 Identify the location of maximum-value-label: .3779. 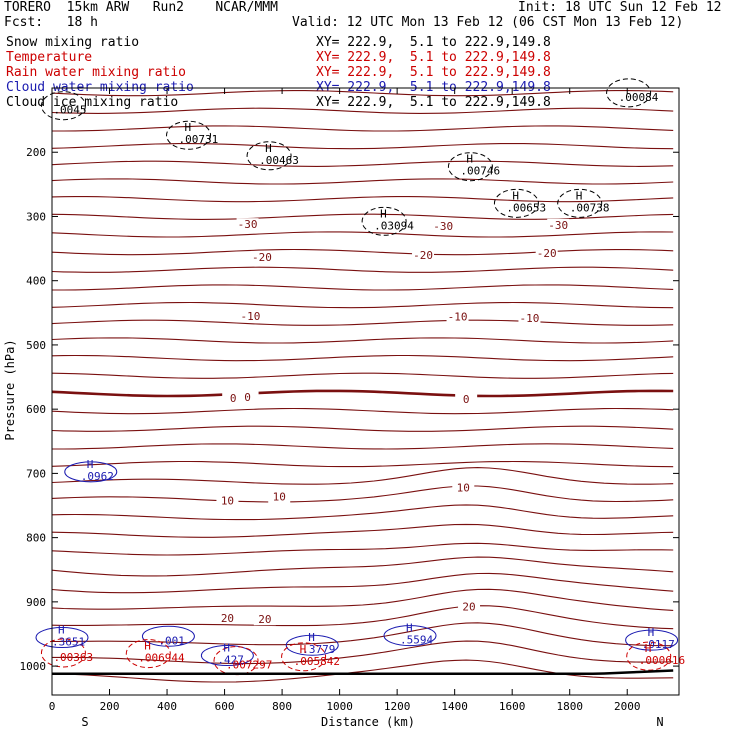
(318, 649).